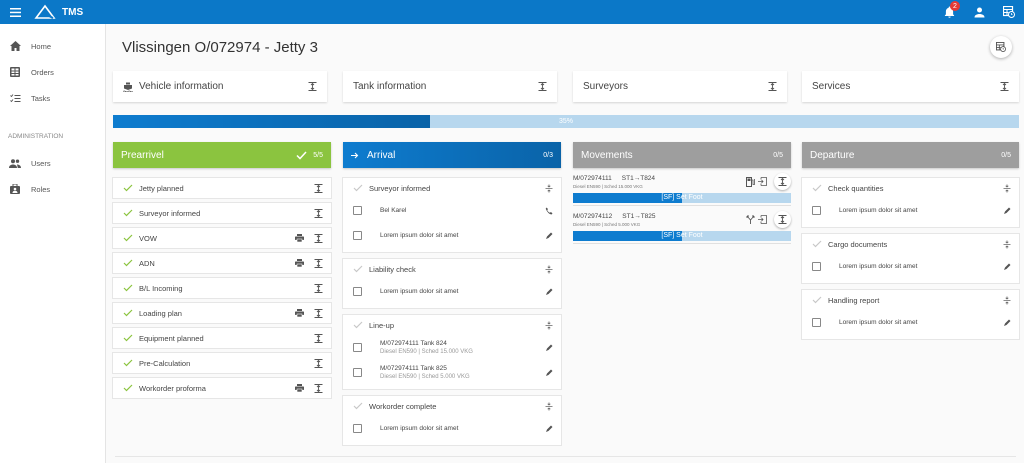 Image resolution: width=1024 pixels, height=463 pixels. I want to click on task-group-header: Liability check, so click(452, 269).